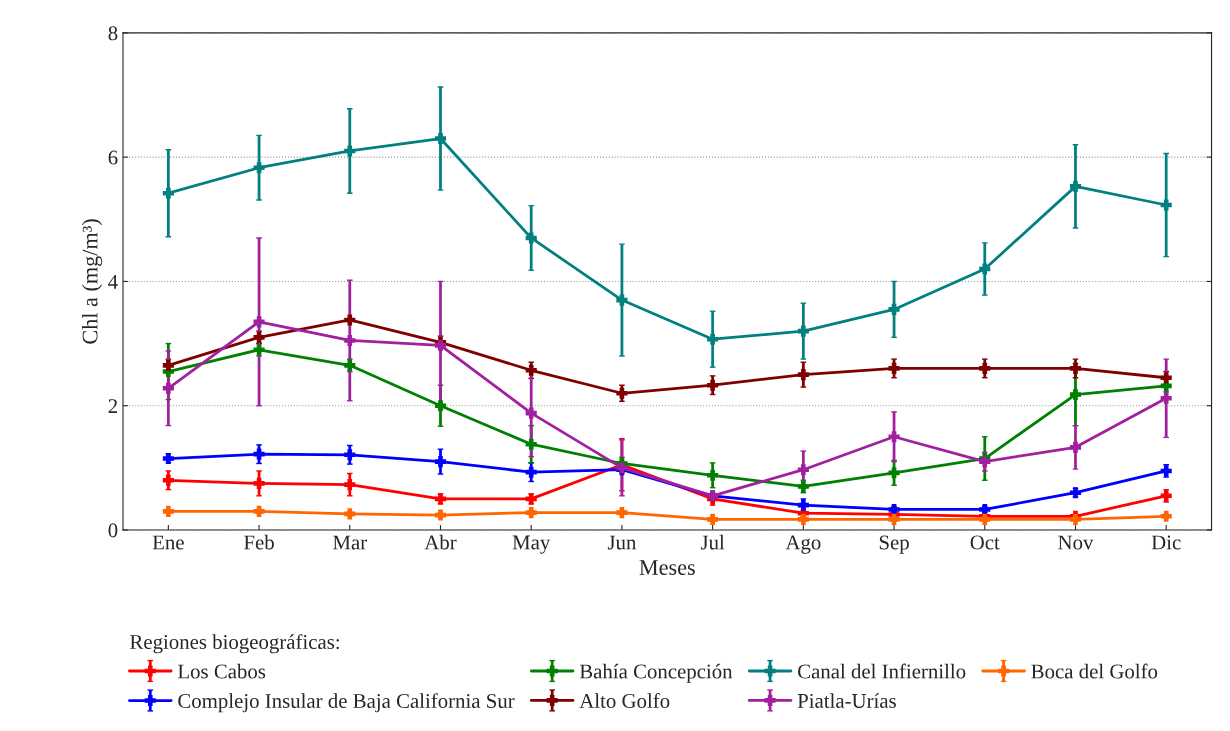 Image resolution: width=1230 pixels, height=731 pixels. I want to click on legend-label: Boca del Golfo, so click(1094, 671).